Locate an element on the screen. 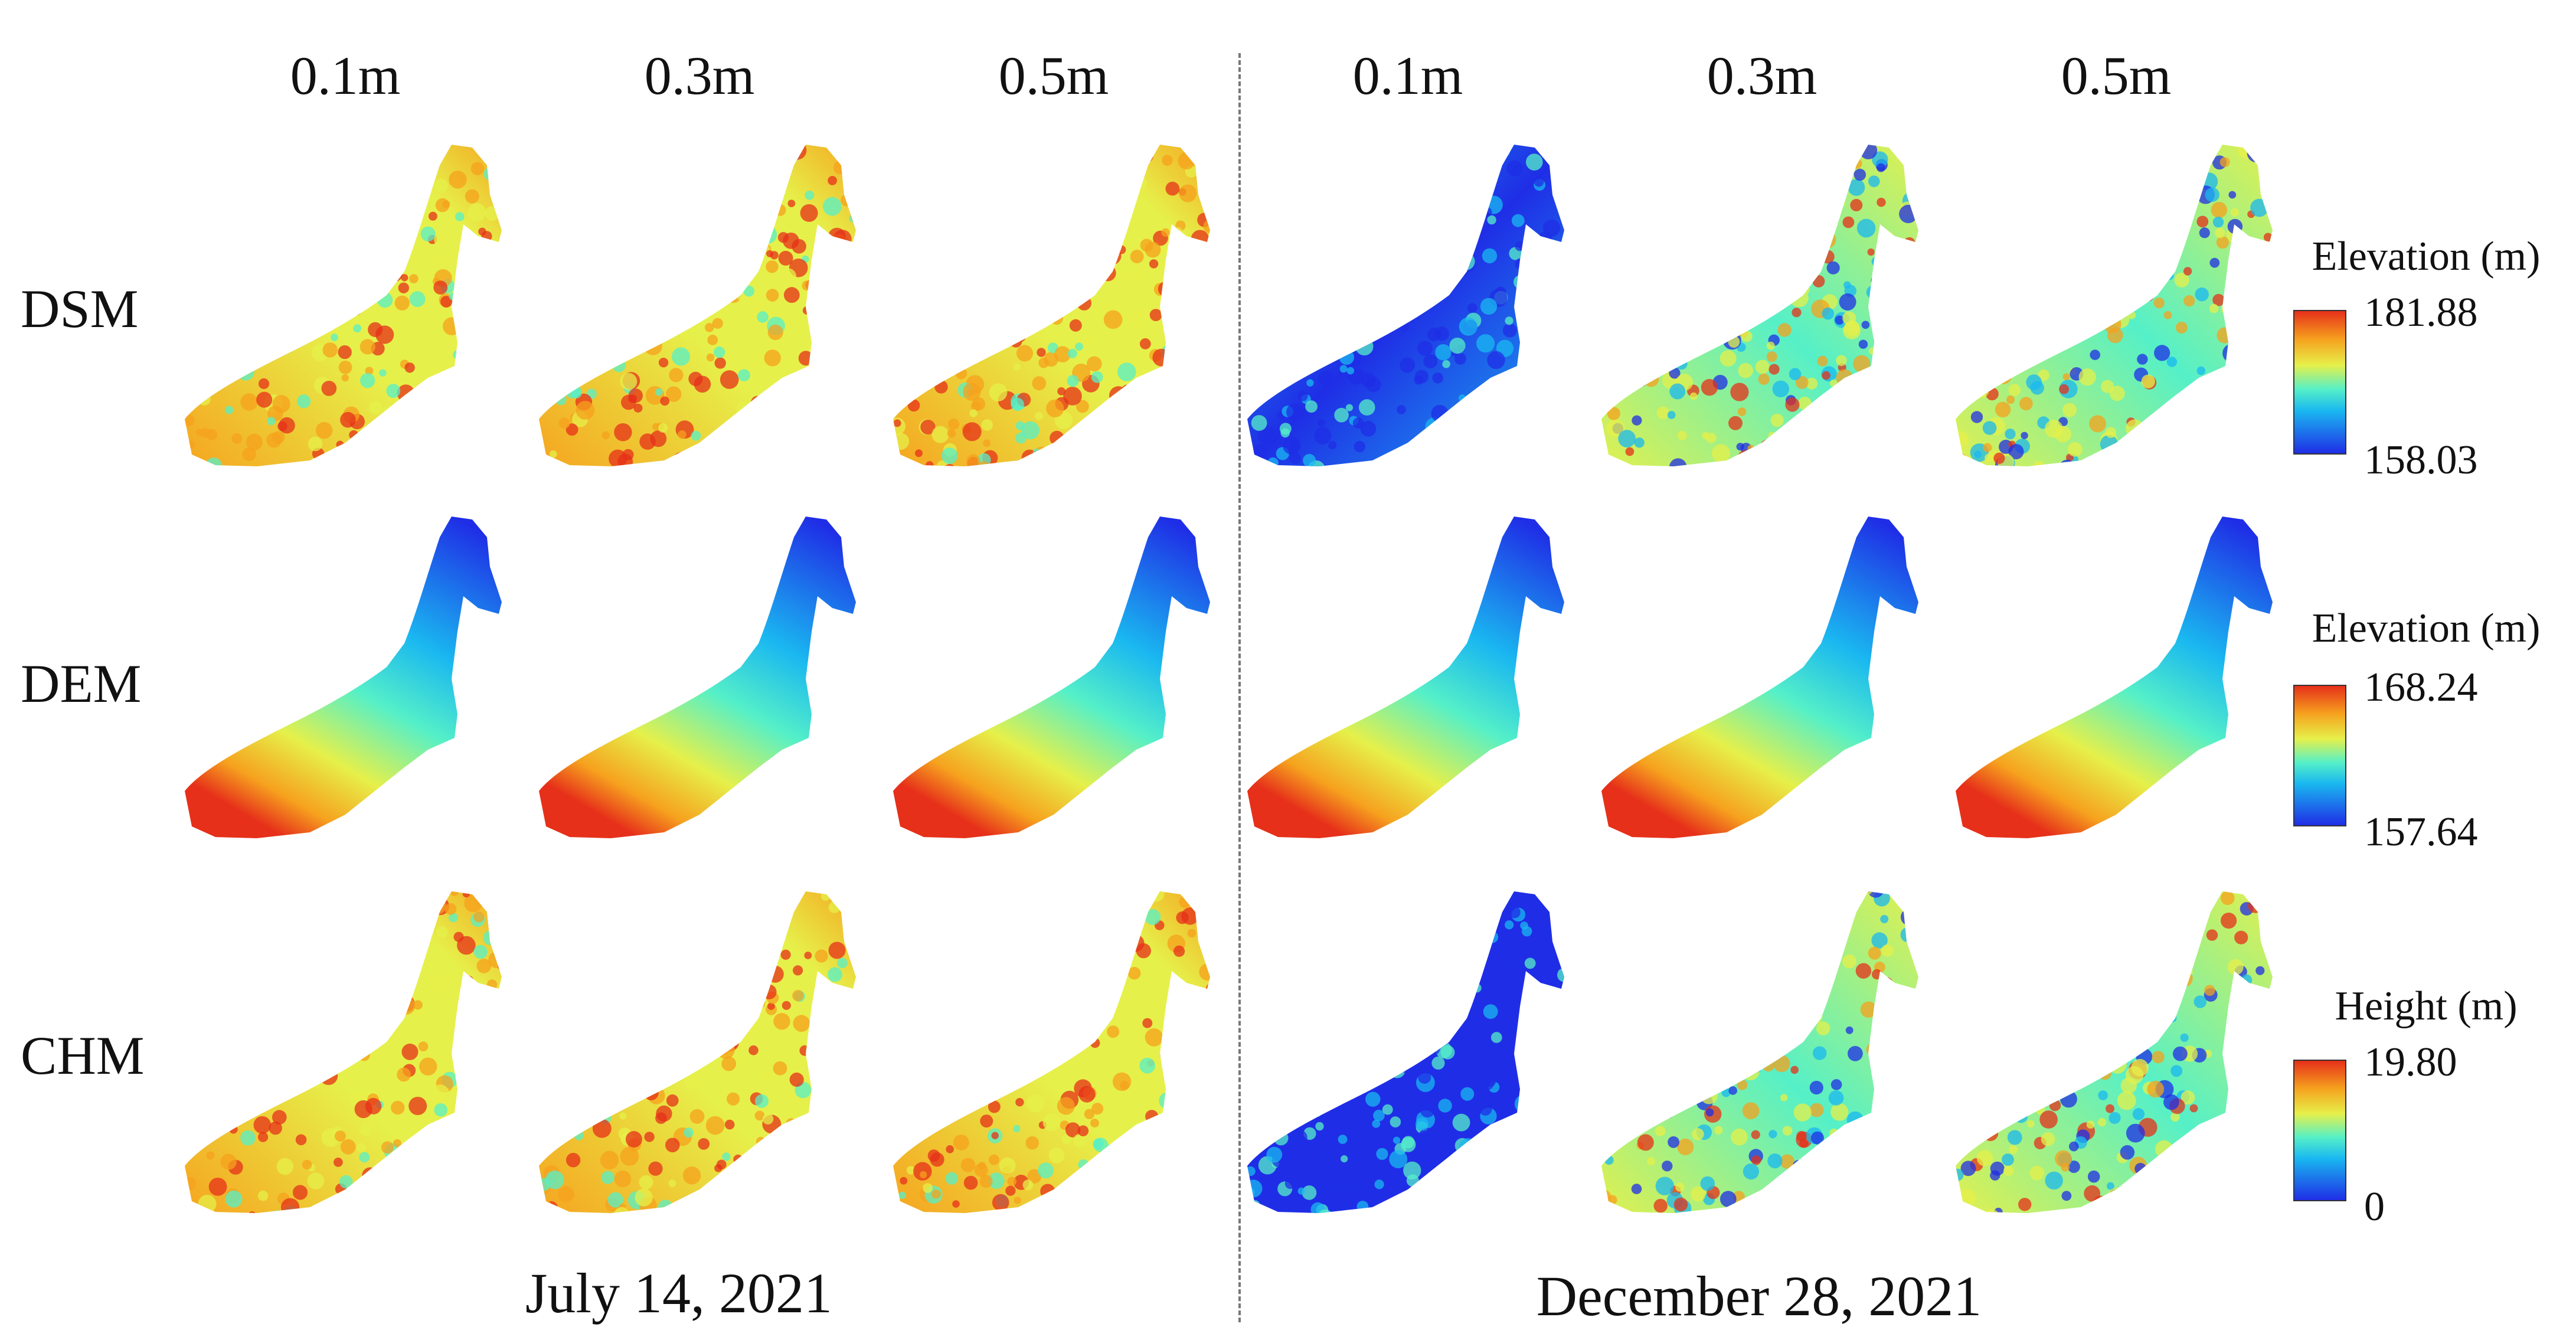  map-chm-july-0.1m is located at coordinates (343, 1052).